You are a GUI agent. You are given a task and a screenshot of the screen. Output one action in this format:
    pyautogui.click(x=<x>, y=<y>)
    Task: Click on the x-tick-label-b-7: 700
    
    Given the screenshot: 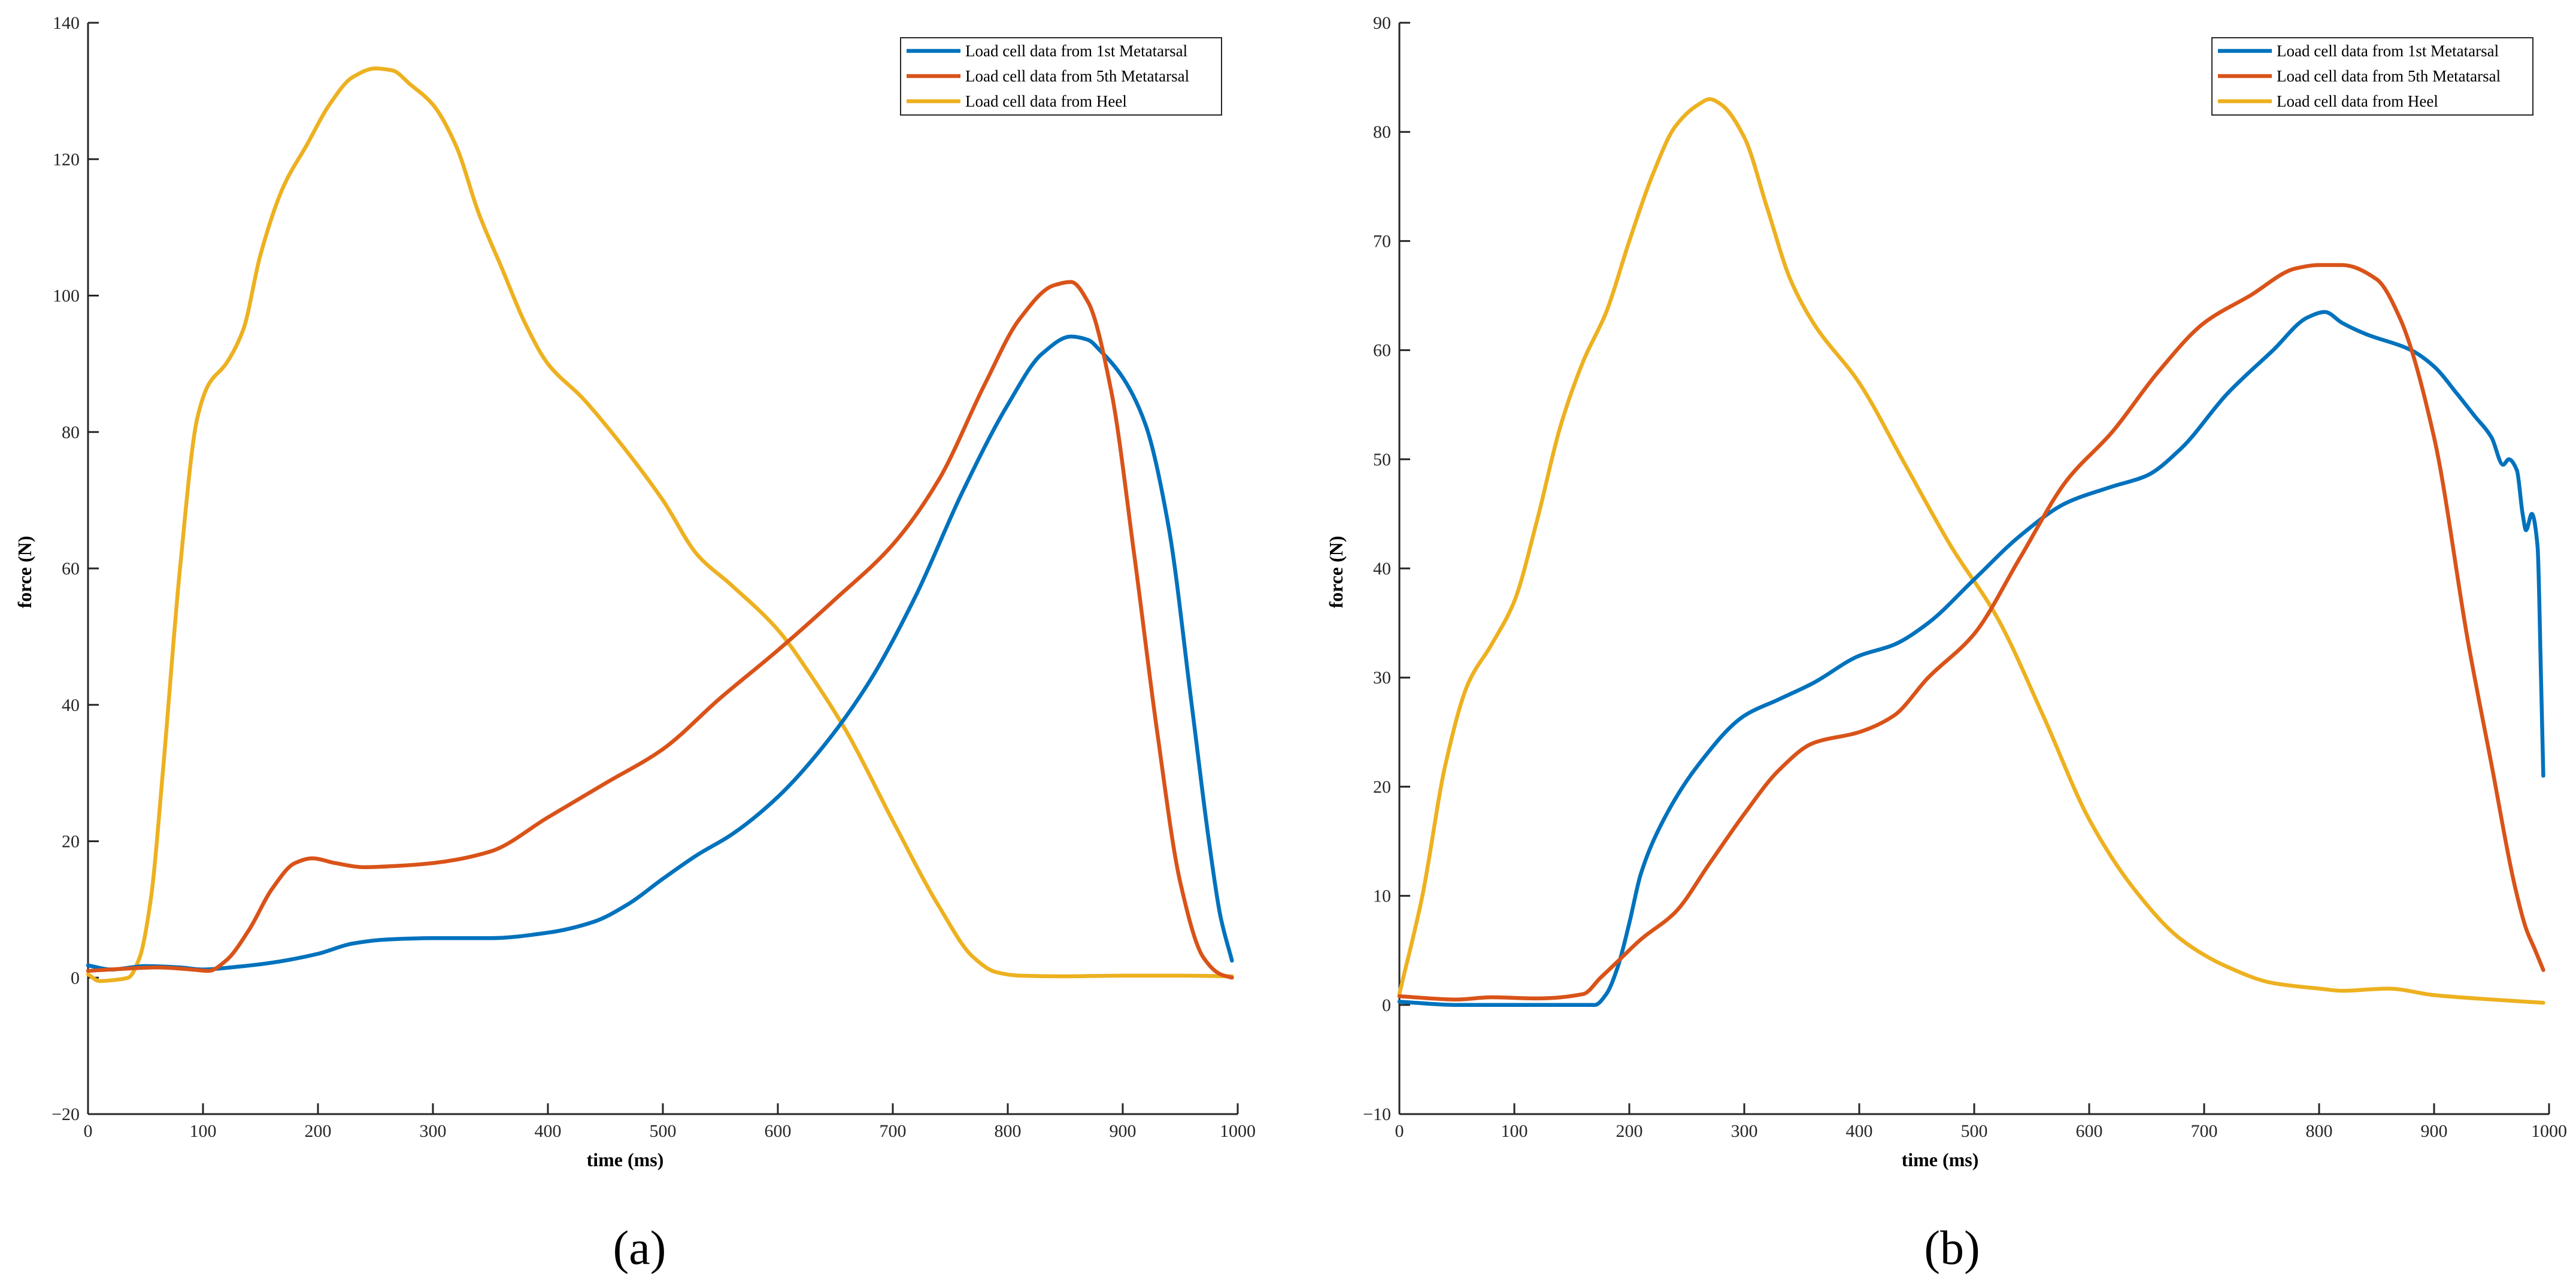 What is the action you would take?
    pyautogui.click(x=2204, y=1131)
    